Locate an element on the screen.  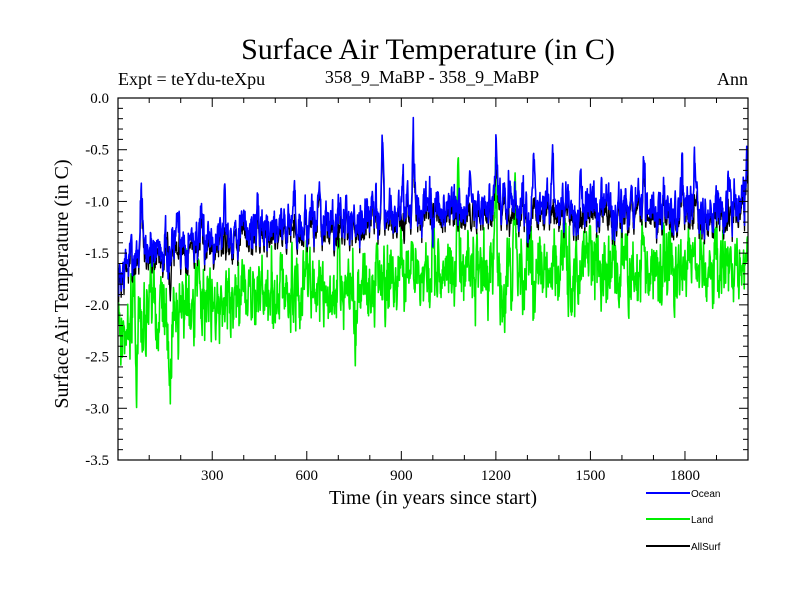
y-axis-label: Surface Air Temperature (in C) is located at coordinates (62, 283).